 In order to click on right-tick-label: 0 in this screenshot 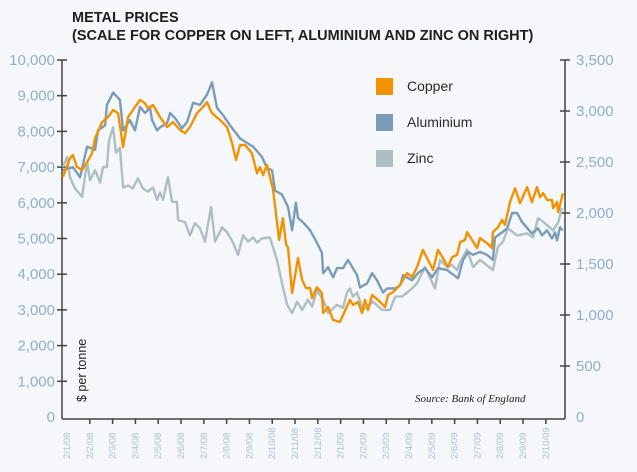, I will do `click(580, 417)`.